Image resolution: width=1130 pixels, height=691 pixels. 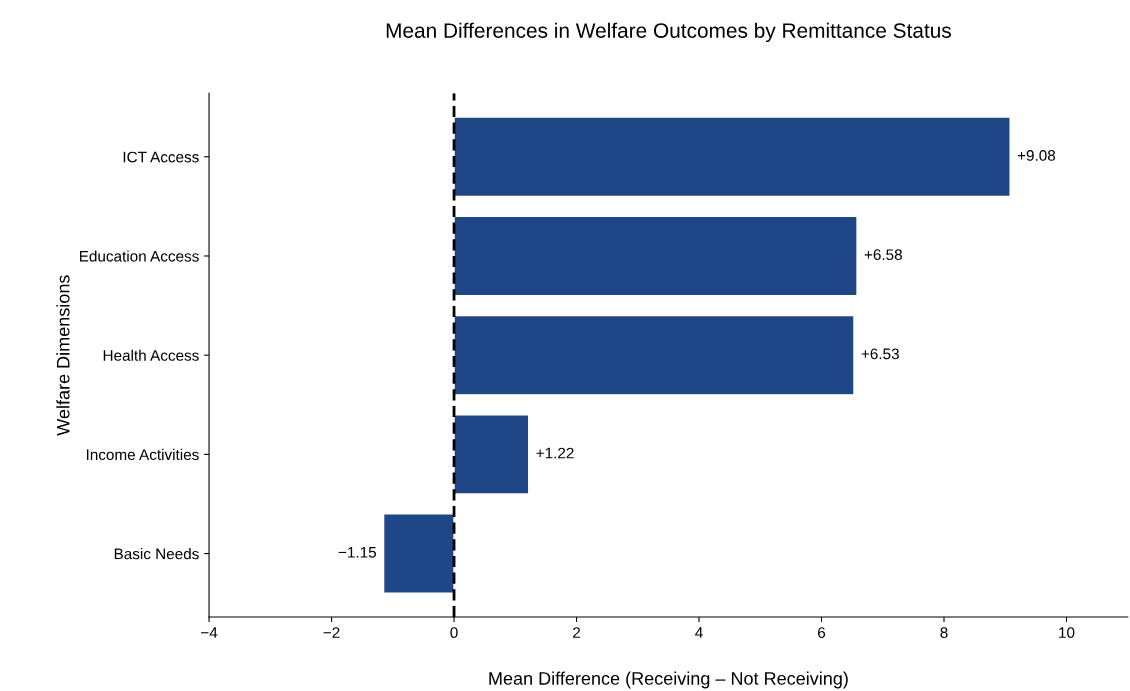 I want to click on x-tick-label: −2, so click(x=331, y=632).